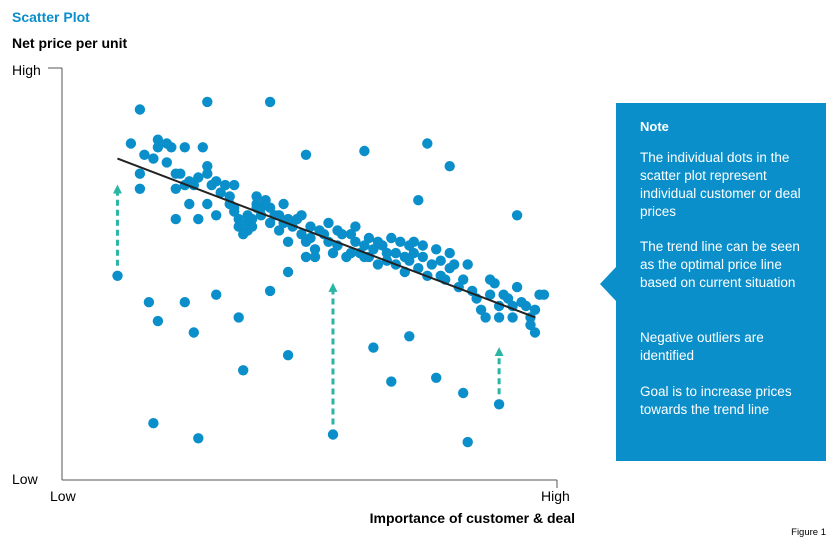 Image resolution: width=840 pixels, height=549 pixels. I want to click on x-axis-title: Importance of customer & deal, so click(472, 518).